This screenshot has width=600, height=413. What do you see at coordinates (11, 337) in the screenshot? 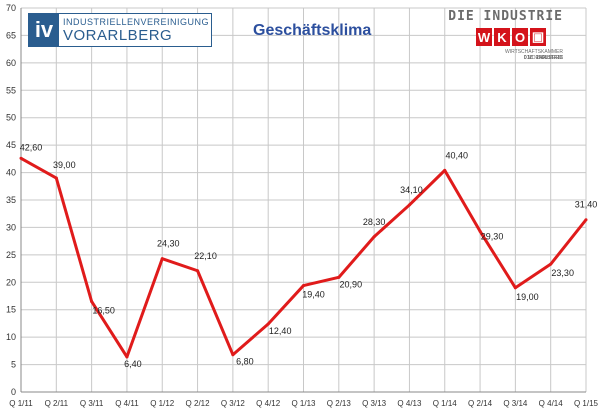
I see `y-tick-label: 10` at bounding box center [11, 337].